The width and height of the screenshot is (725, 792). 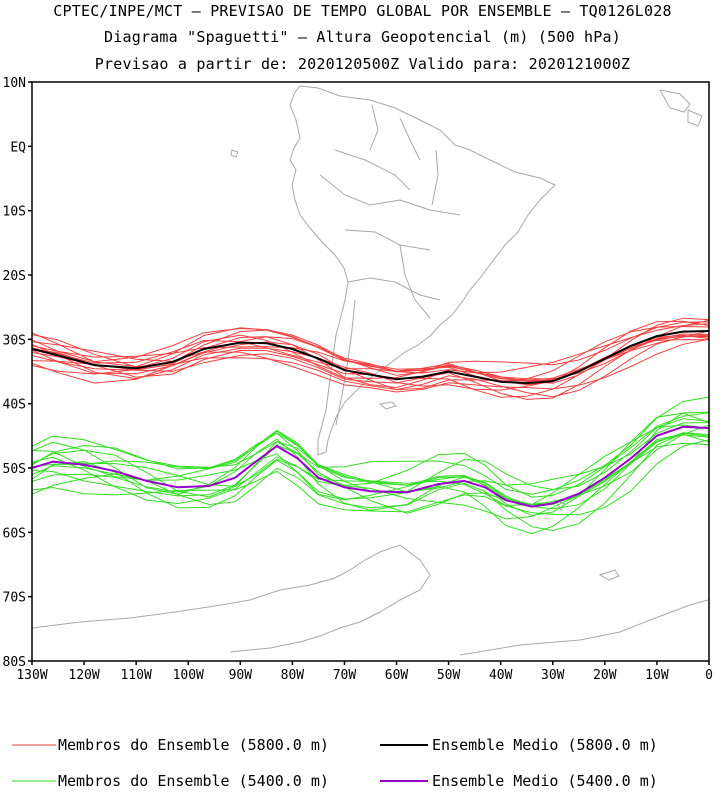 What do you see at coordinates (193, 781) in the screenshot?
I see `legend-label-members-5400: Membros do Ensemble (5400.0 m)` at bounding box center [193, 781].